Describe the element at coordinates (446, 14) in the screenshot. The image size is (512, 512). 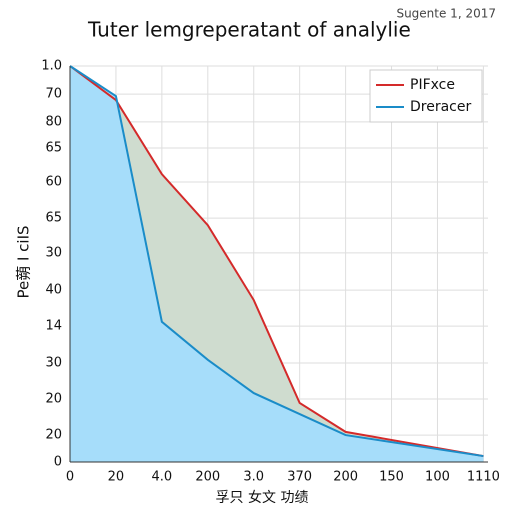
I see `chart-subtitle: Sugente 1, 2017` at that location.